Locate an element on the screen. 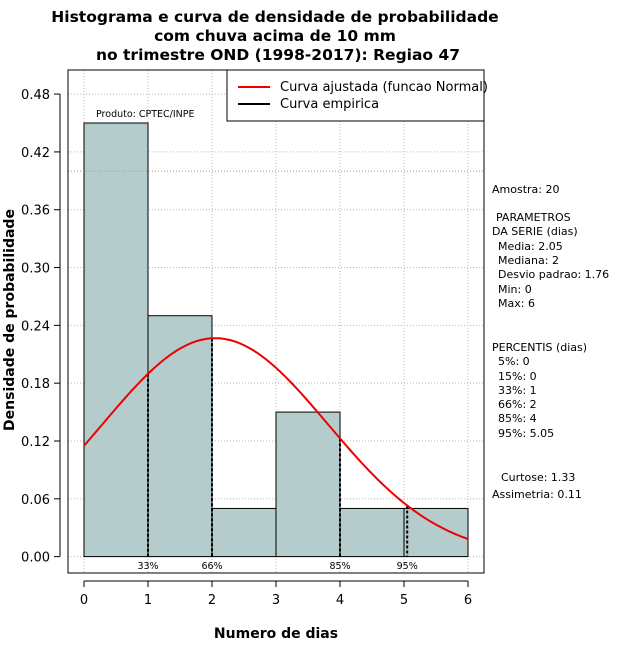  product-label: Produto: CPTEC/INPE is located at coordinates (145, 114).